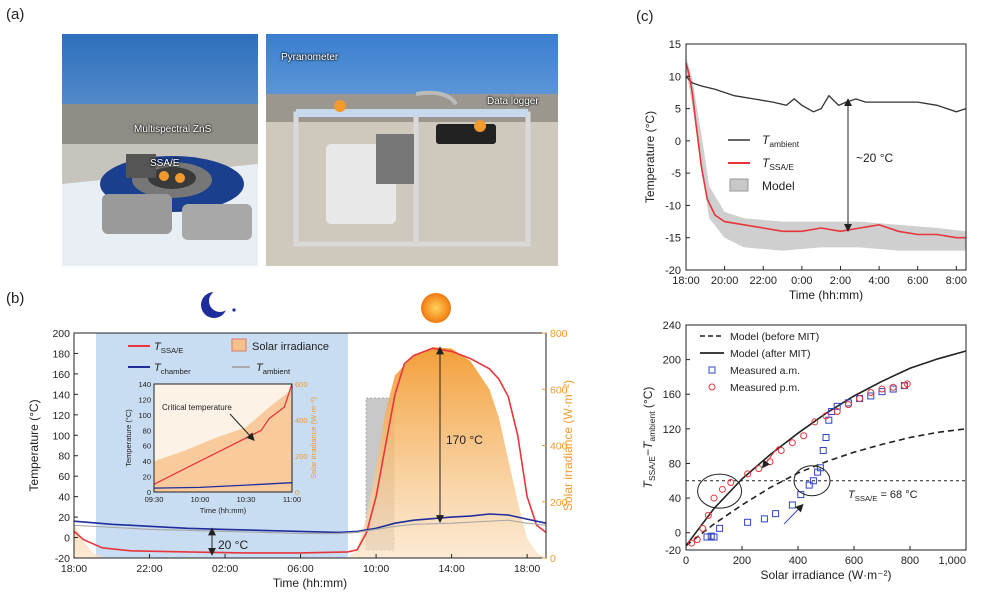 The image size is (981, 597). What do you see at coordinates (234, 310) in the screenshot?
I see `moon-star` at bounding box center [234, 310].